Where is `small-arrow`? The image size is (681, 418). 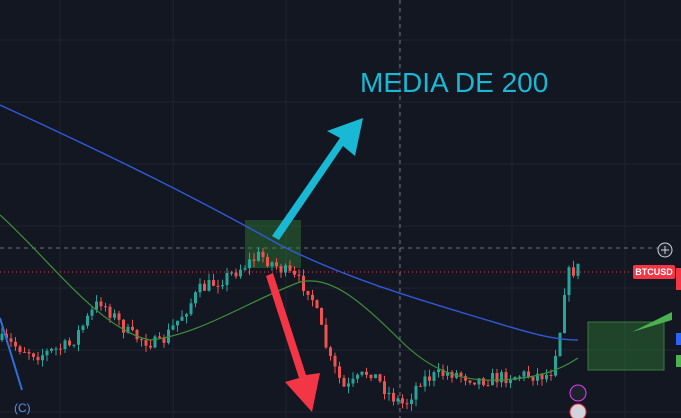 small-arrow is located at coordinates (652, 322).